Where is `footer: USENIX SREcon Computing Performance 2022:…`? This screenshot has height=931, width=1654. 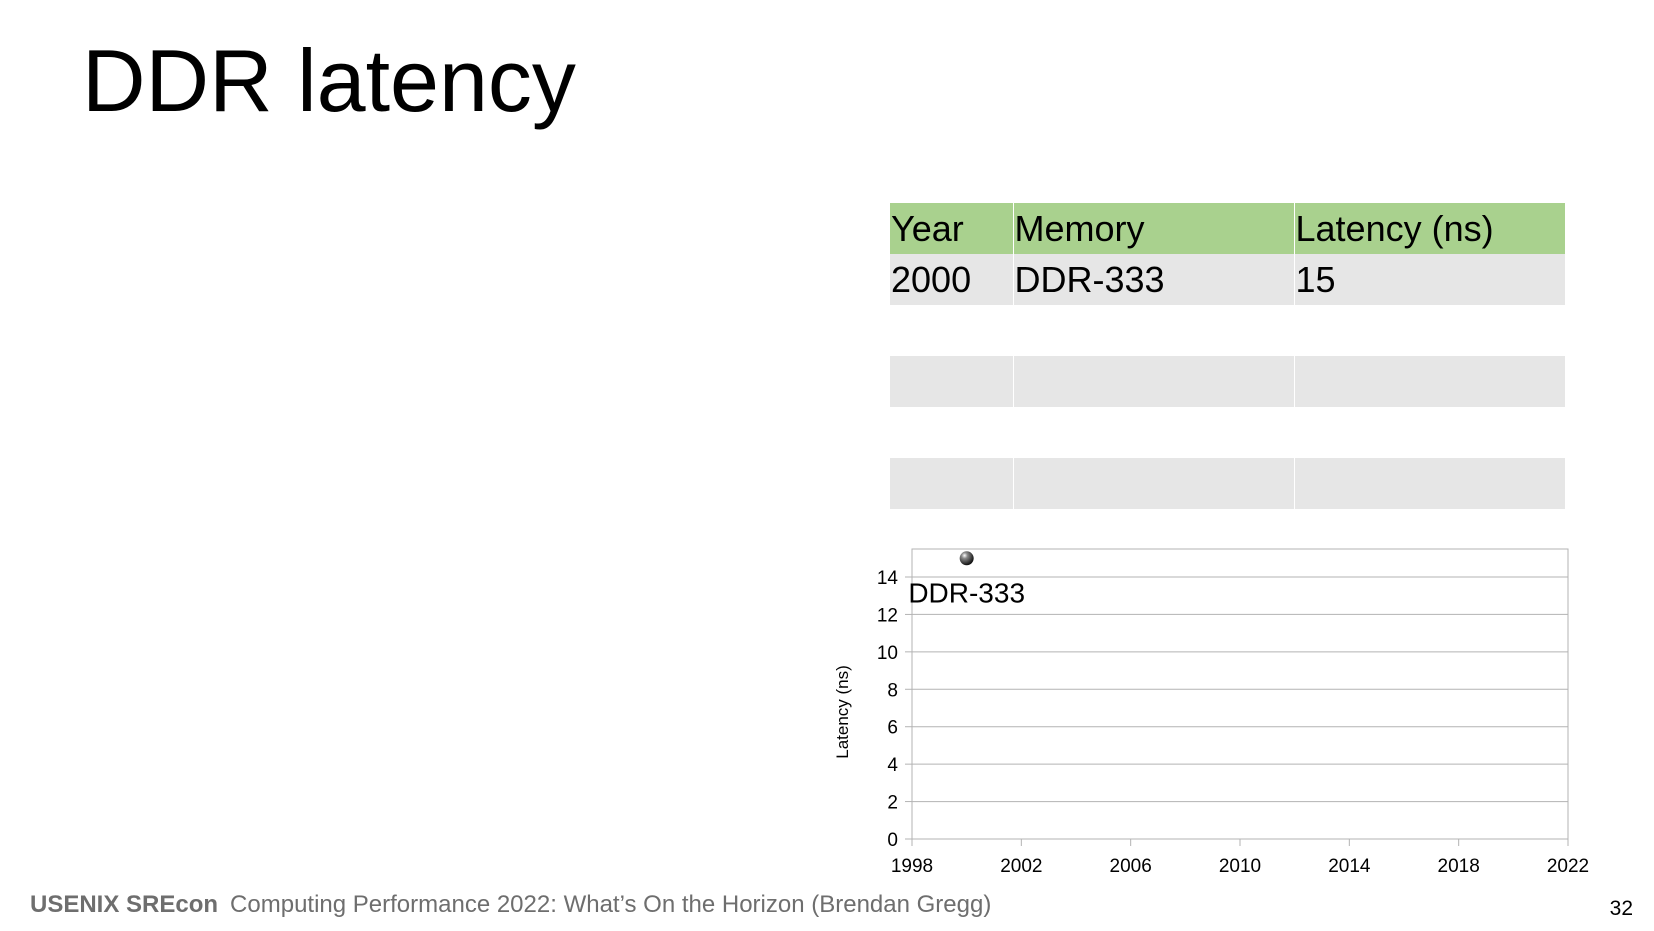
footer: USENIX SREcon Computing Performance 2022:… is located at coordinates (510, 905).